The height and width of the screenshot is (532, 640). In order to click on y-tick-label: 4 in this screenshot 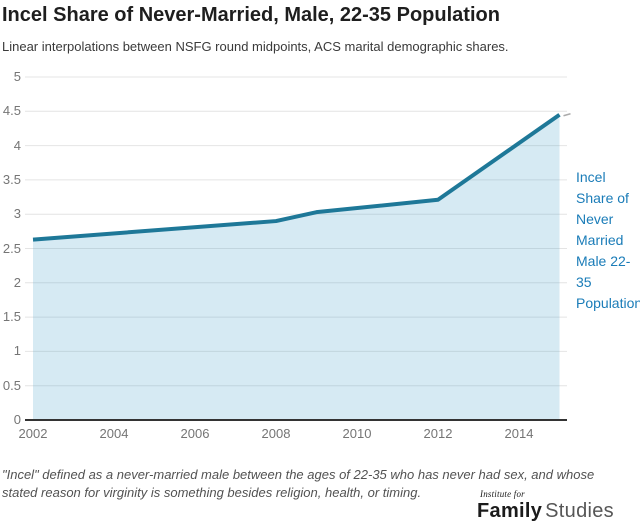, I will do `click(17, 145)`.